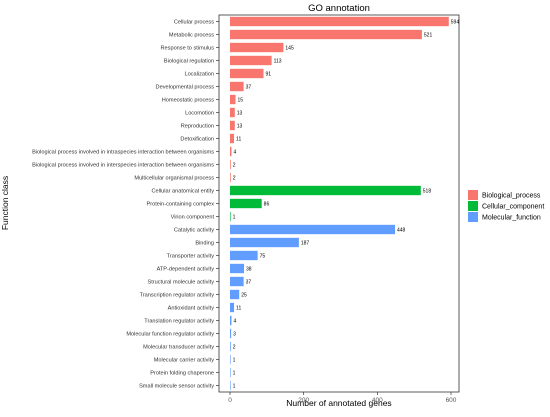 This screenshot has height=417, width=550. What do you see at coordinates (233, 99) in the screenshot?
I see `bar-homeostatic-process` at bounding box center [233, 99].